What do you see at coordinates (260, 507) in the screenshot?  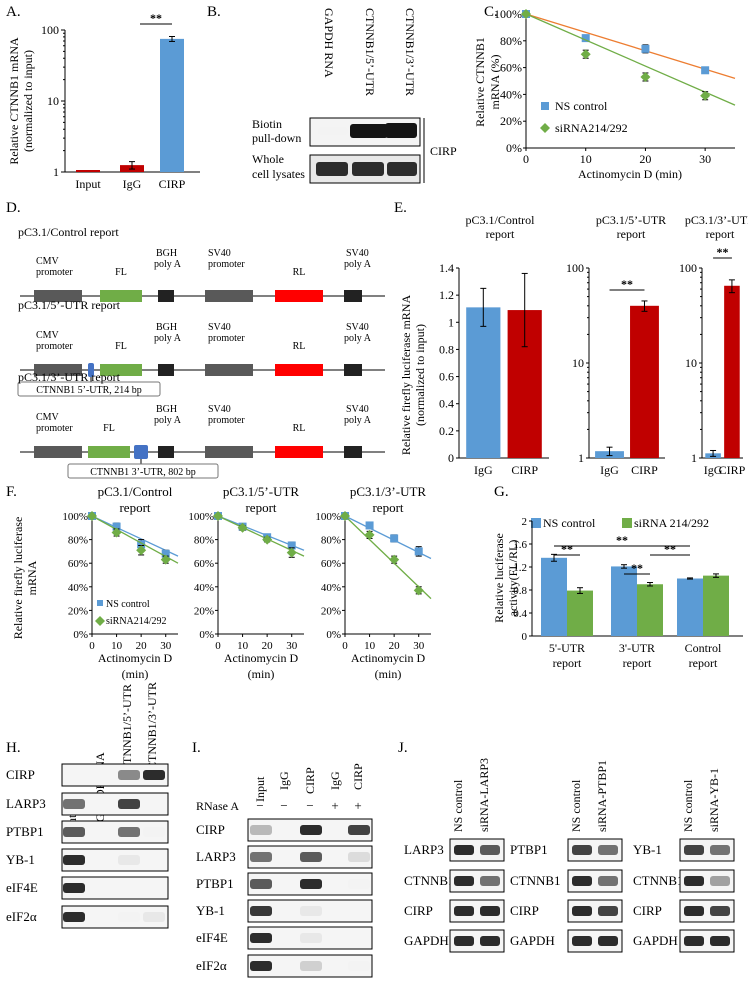 I see `subplot-title: report` at bounding box center [260, 507].